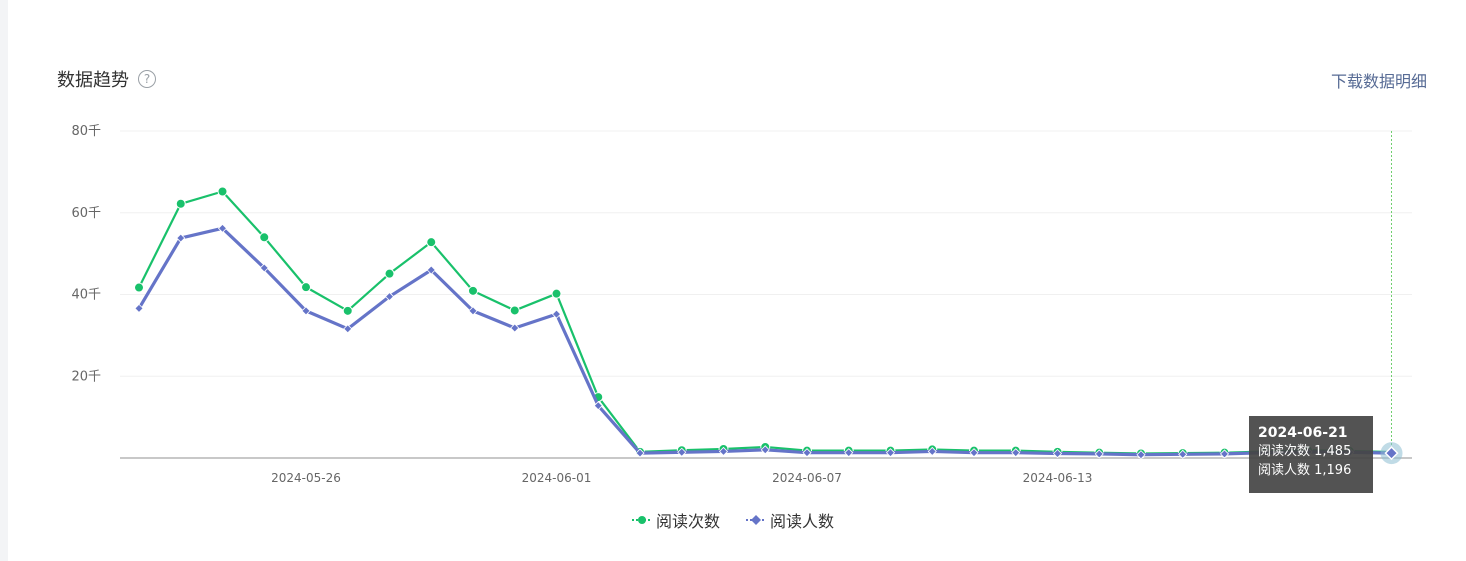 The height and width of the screenshot is (561, 1466). Describe the element at coordinates (802, 521) in the screenshot. I see `legend-label-readers: 阅读人数` at that location.